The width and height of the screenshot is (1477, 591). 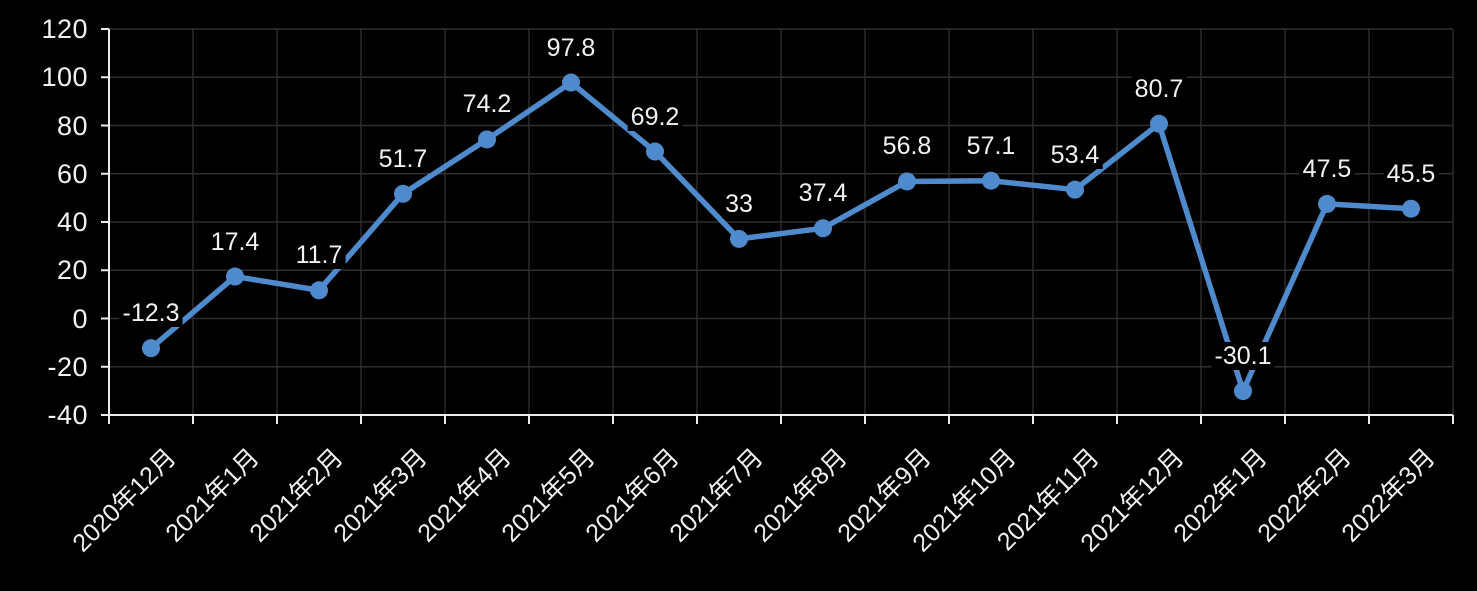 What do you see at coordinates (319, 255) in the screenshot?
I see `data-label: 11.7` at bounding box center [319, 255].